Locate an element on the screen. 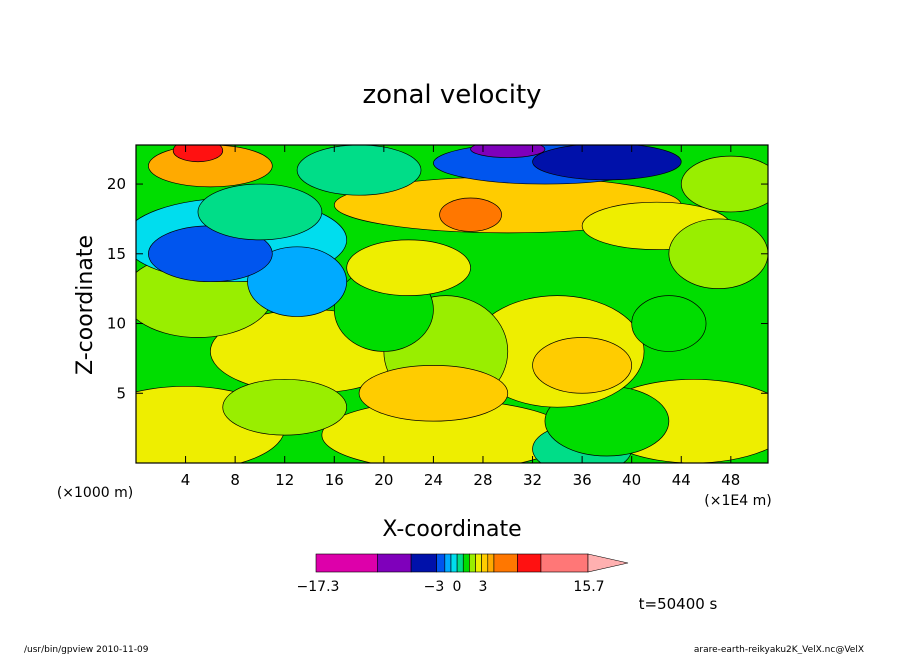 This screenshot has width=904, height=654. y-tick-label: 5 is located at coordinates (121, 393).